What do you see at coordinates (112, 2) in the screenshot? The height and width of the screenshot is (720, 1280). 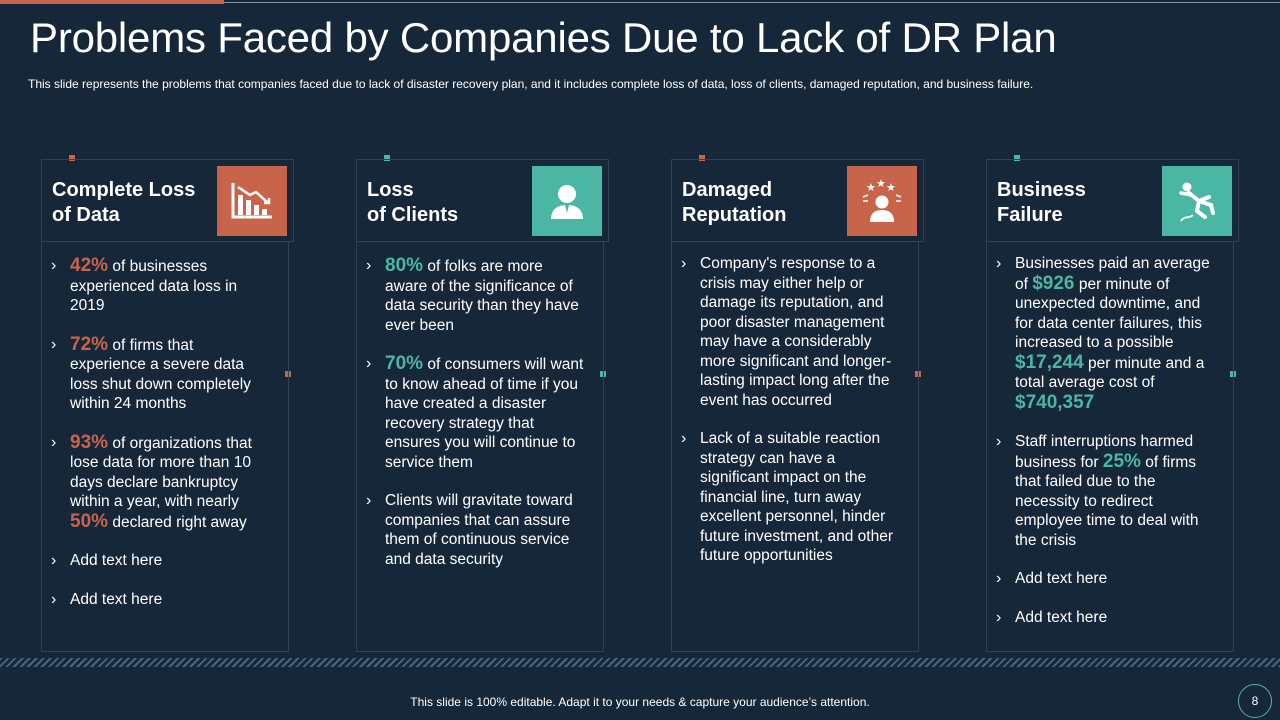 I see `top-accent-bar` at bounding box center [112, 2].